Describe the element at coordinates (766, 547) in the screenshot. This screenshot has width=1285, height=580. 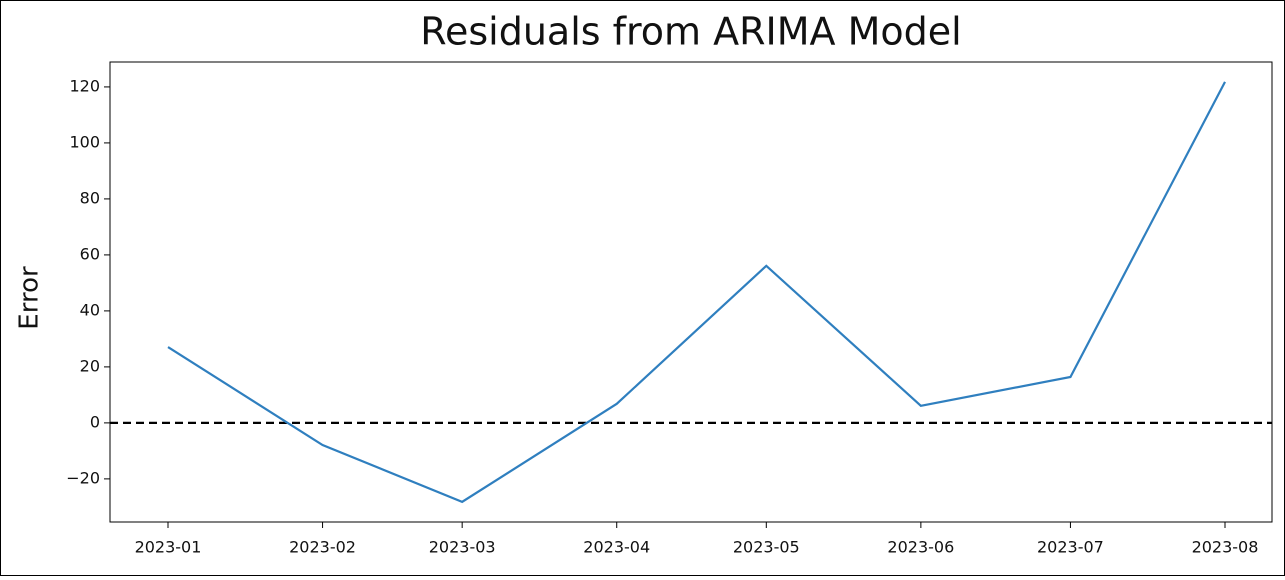
I see `x-tick-label: 2023-05` at that location.